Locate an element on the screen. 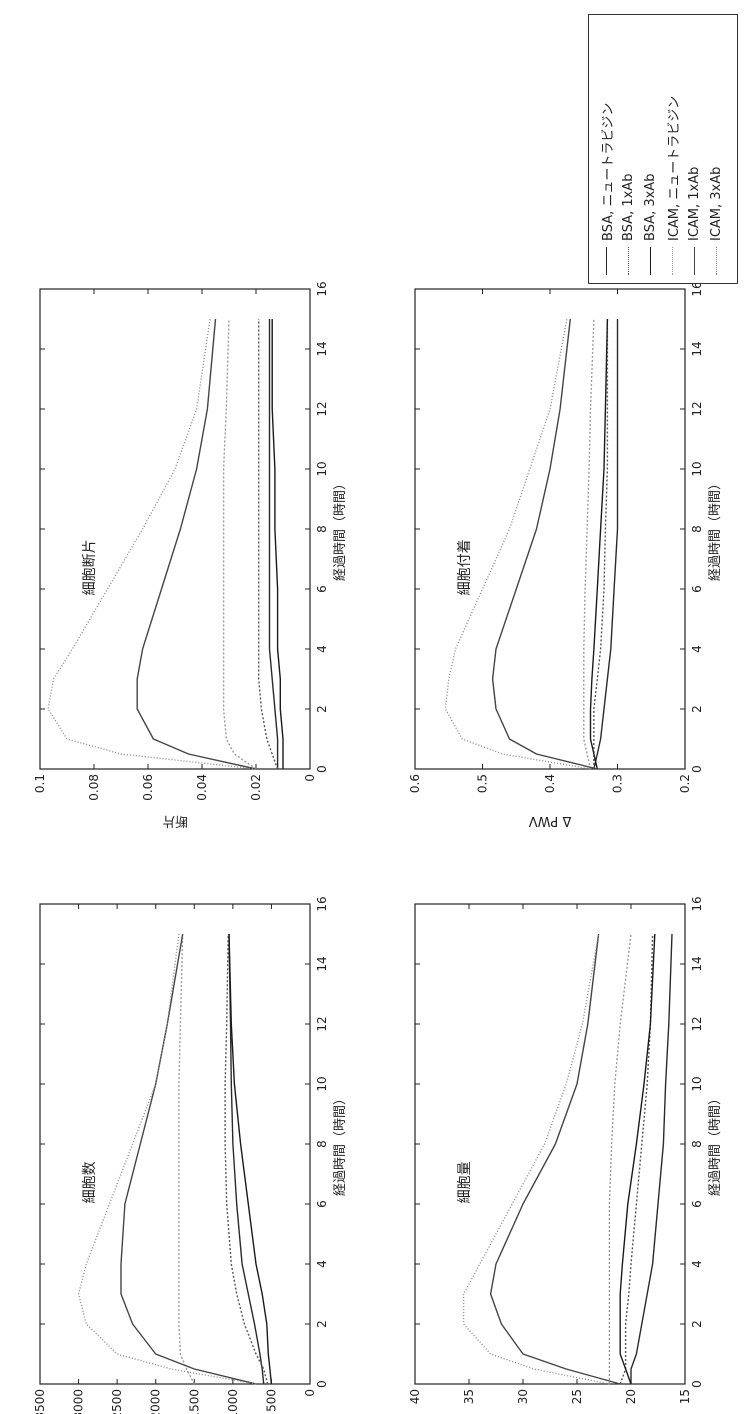  y-axis-label: 断片 is located at coordinates (175, 820).